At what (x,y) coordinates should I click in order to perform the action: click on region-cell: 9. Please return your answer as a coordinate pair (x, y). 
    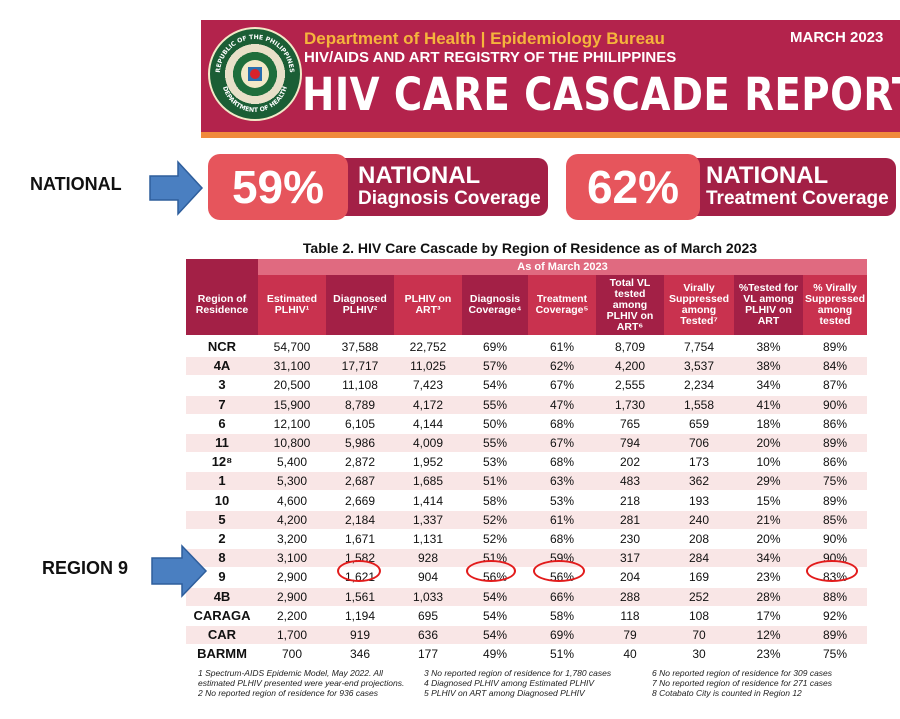
    Looking at the image, I should click on (222, 577).